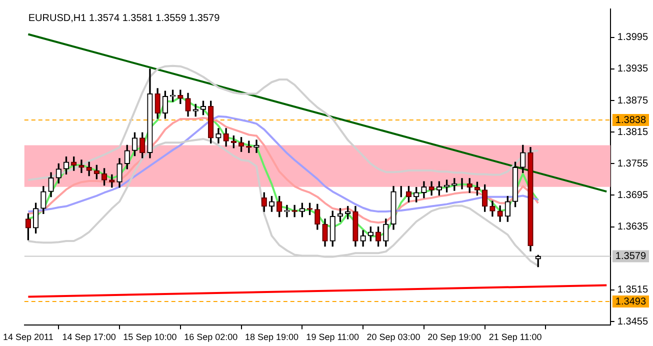 This screenshot has width=653, height=346. I want to click on x-tick-label: 14 Sep 2011, so click(28, 337).